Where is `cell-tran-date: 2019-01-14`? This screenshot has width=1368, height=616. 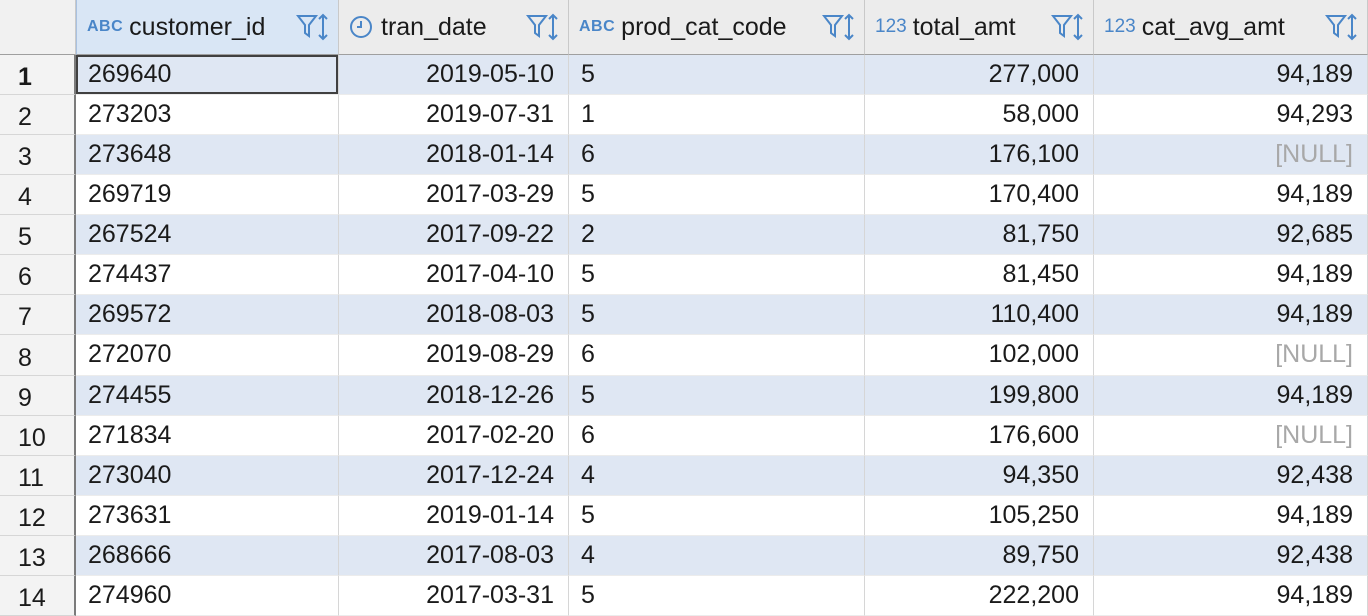
cell-tran-date: 2019-01-14 is located at coordinates (454, 515).